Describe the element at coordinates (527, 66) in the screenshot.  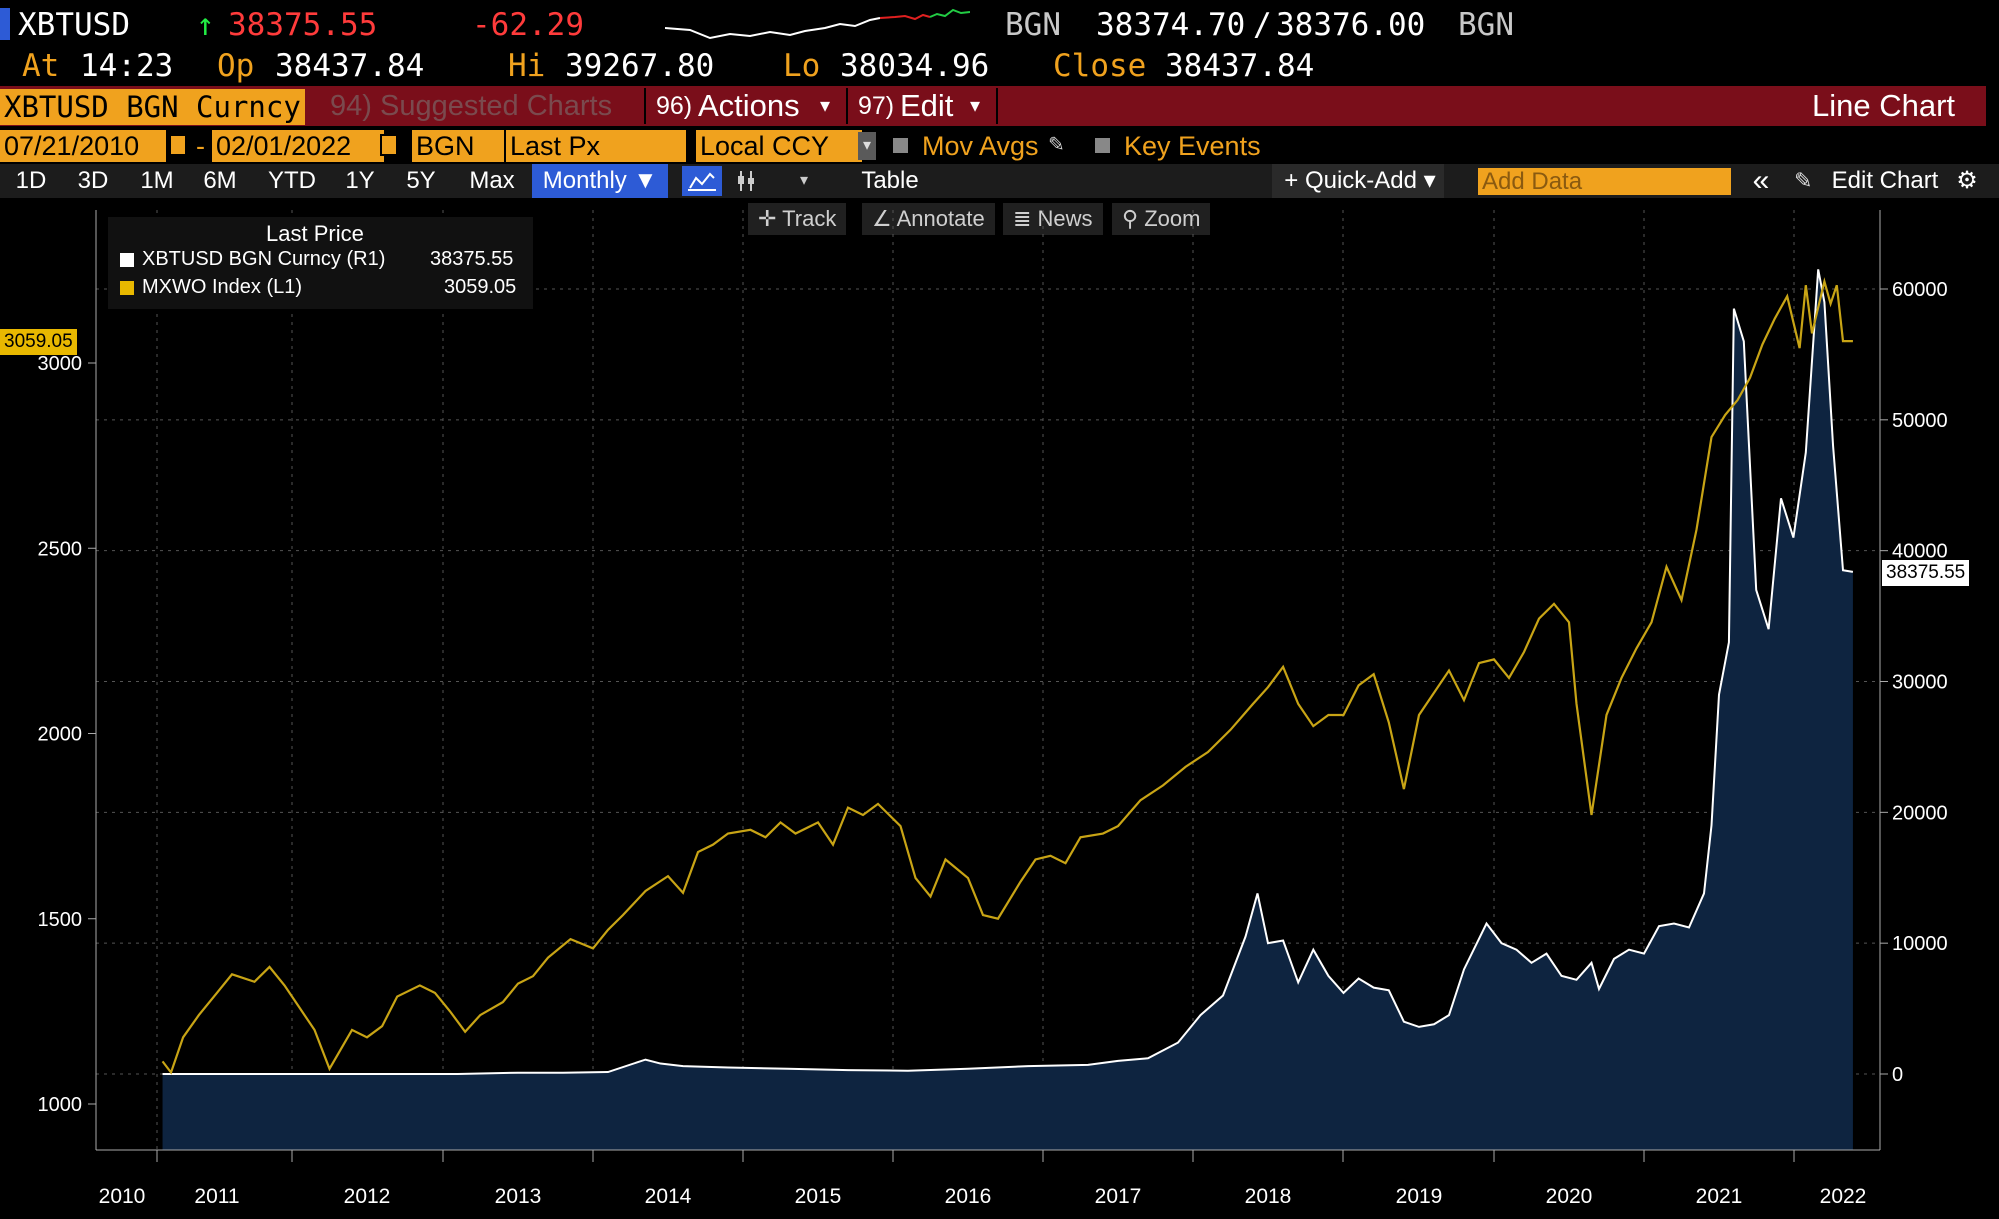
I see `high-label: Hi` at that location.